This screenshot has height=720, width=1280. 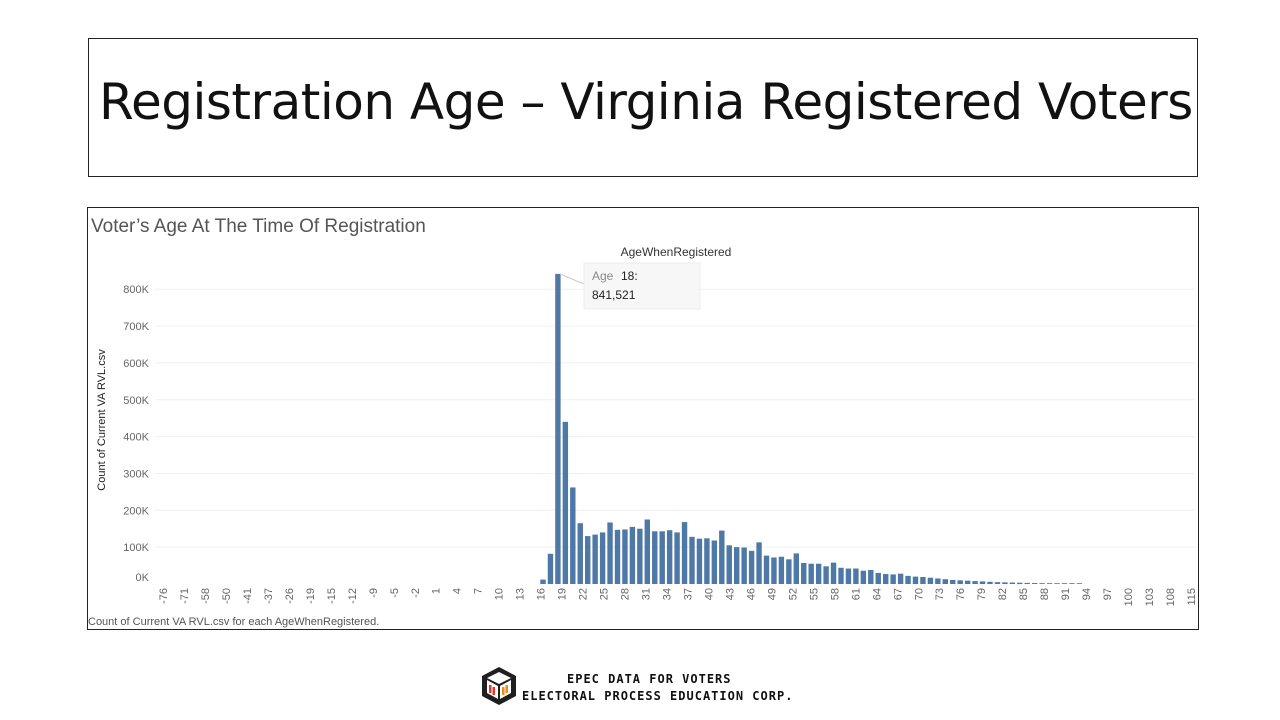 What do you see at coordinates (395, 593) in the screenshot?
I see `x-tick-label: -5` at bounding box center [395, 593].